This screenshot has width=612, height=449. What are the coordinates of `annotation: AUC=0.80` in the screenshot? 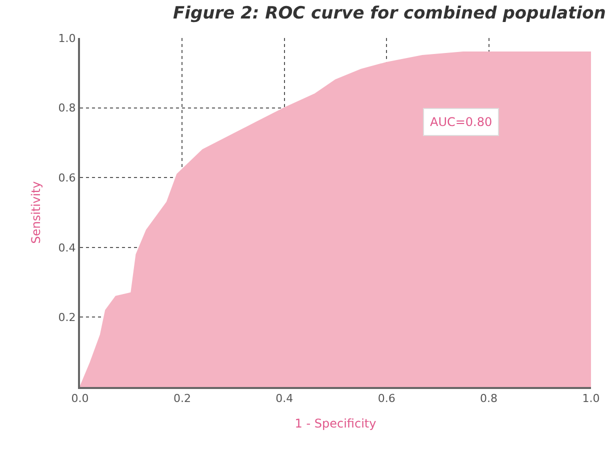 It's located at (461, 122).